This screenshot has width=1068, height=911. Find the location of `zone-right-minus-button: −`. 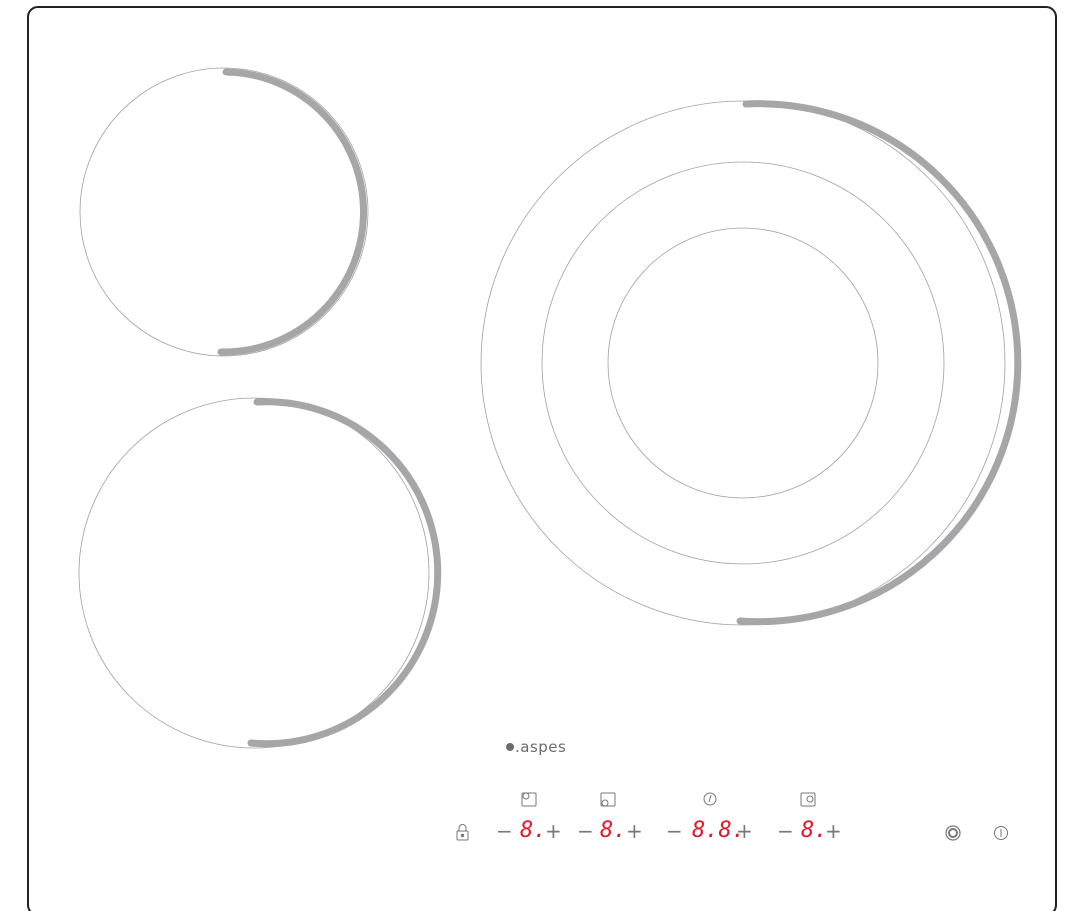

zone-right-minus-button: − is located at coordinates (785, 831).